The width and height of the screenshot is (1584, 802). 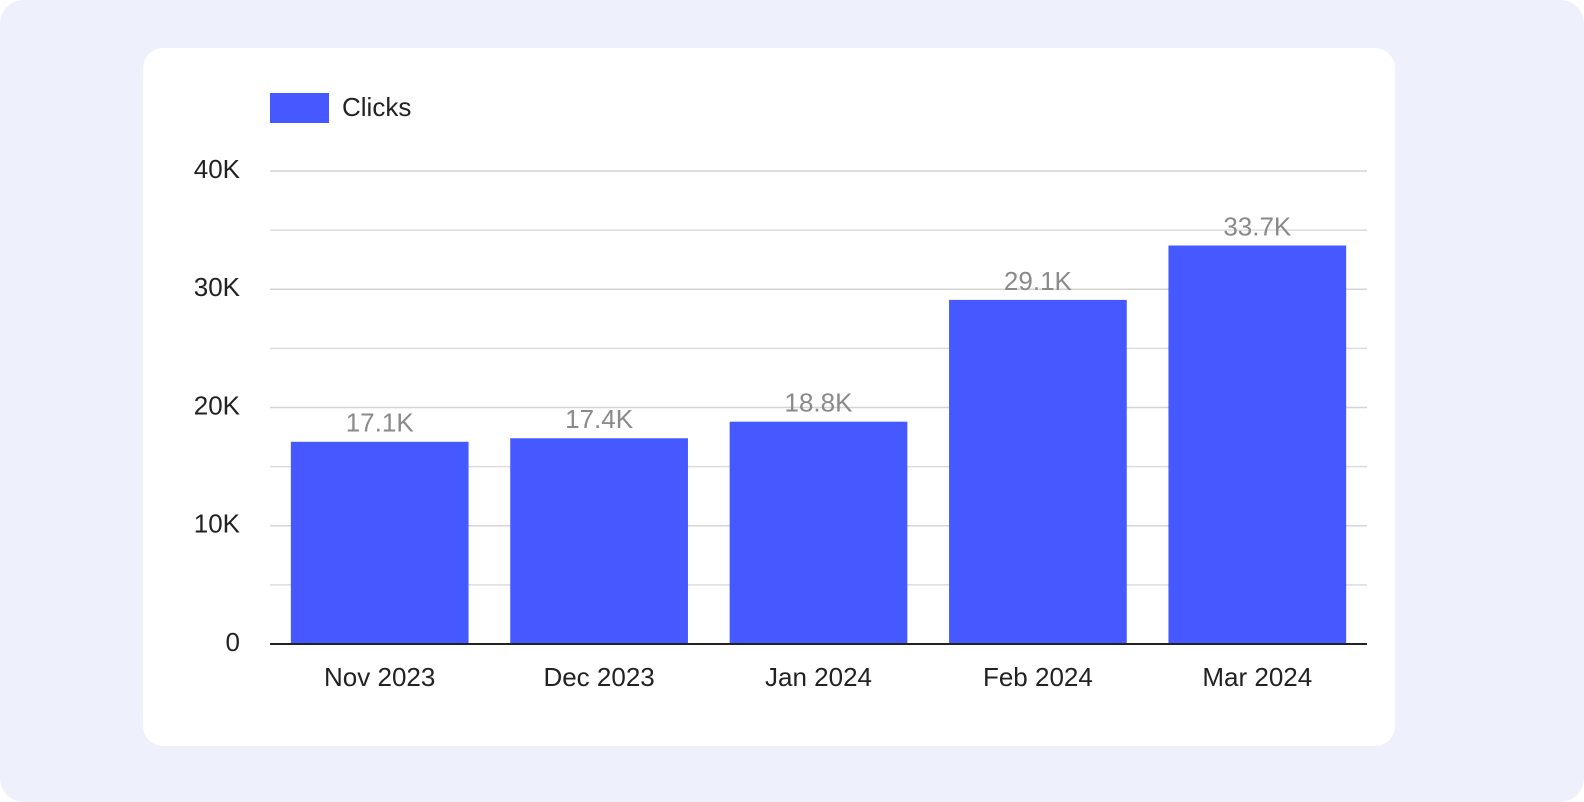 What do you see at coordinates (380, 423) in the screenshot?
I see `value-label: 17.1K` at bounding box center [380, 423].